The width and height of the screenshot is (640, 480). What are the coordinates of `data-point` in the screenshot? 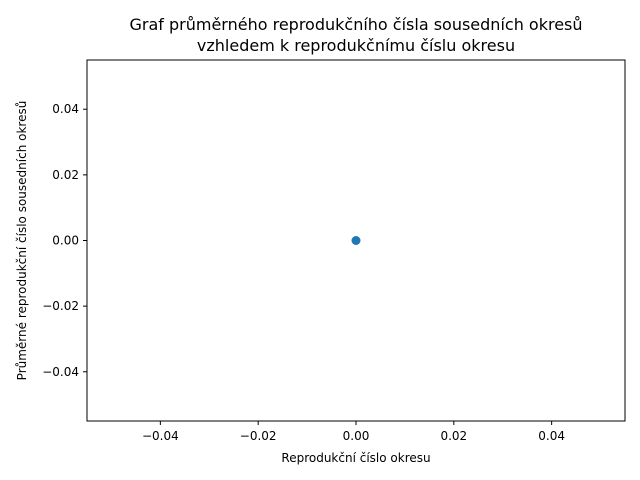 It's located at (356, 240).